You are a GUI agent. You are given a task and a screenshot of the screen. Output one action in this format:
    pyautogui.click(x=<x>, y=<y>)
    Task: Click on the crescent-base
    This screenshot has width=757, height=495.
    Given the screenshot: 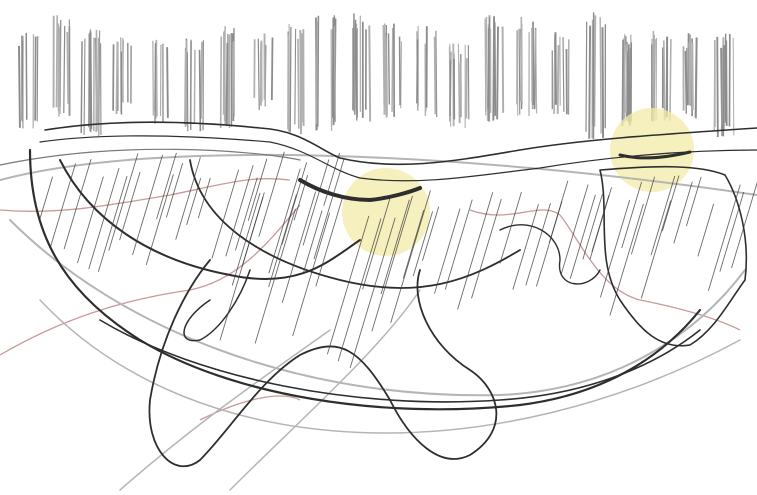 What is the action you would take?
    pyautogui.click(x=400, y=361)
    